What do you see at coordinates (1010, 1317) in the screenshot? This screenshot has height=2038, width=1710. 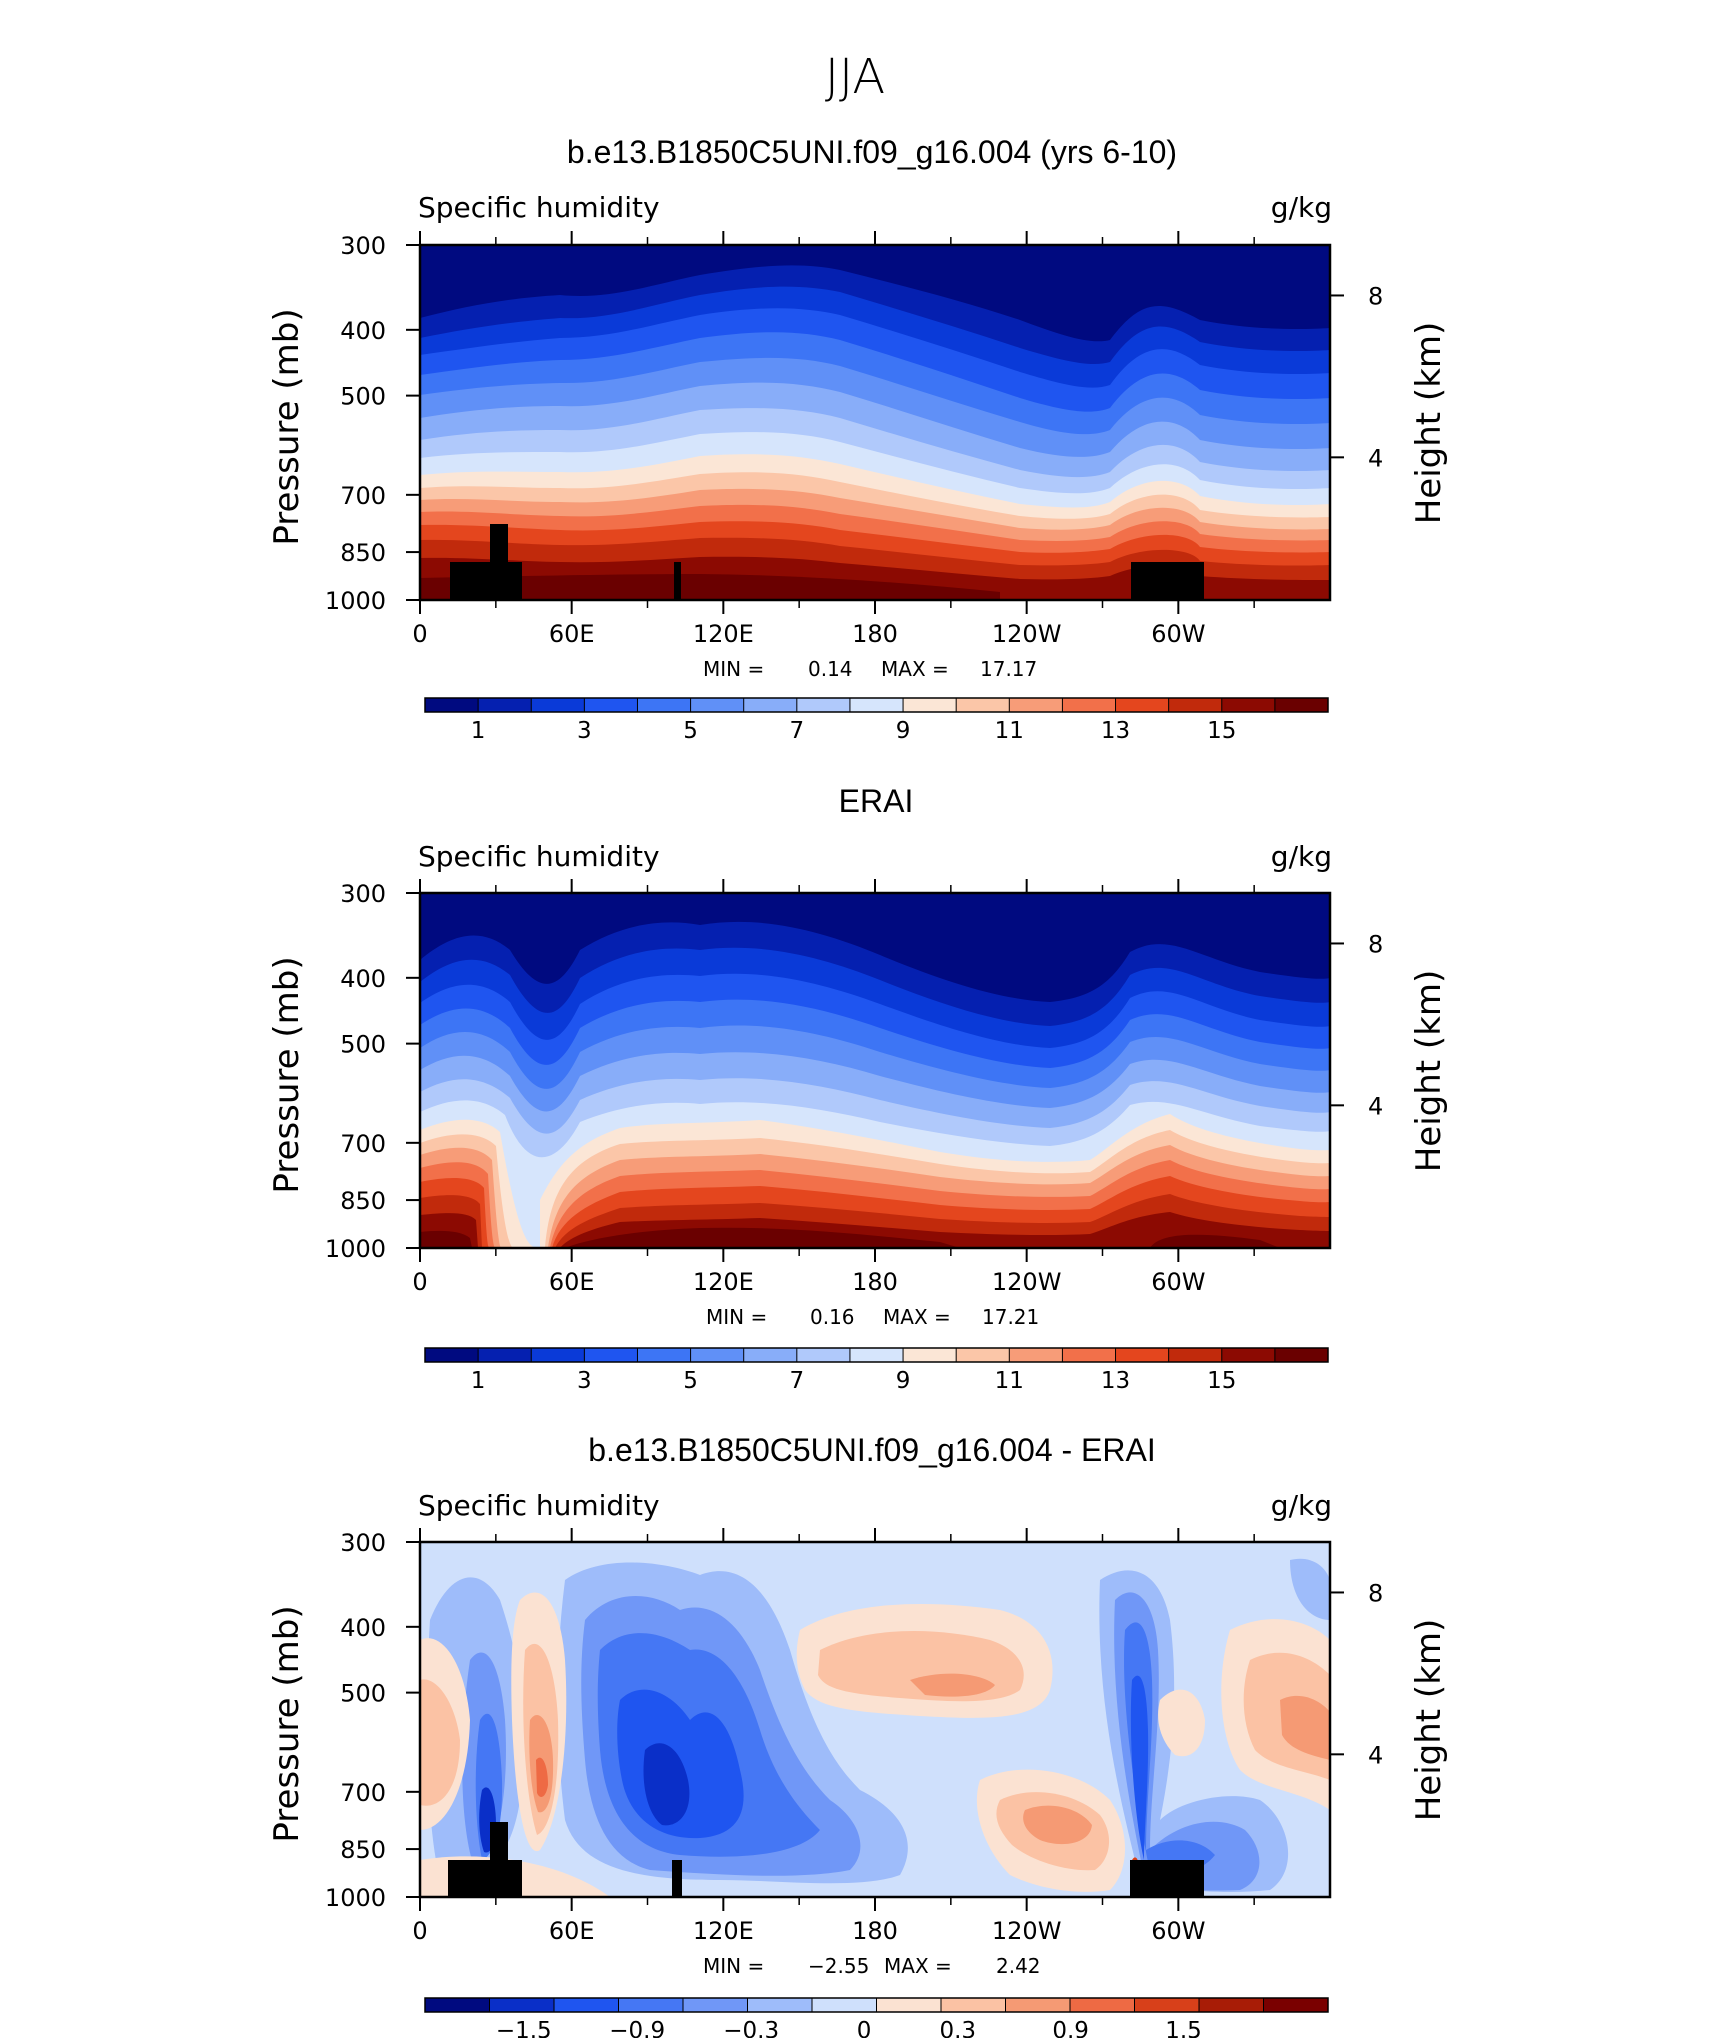 I see `max-value: 17.21` at bounding box center [1010, 1317].